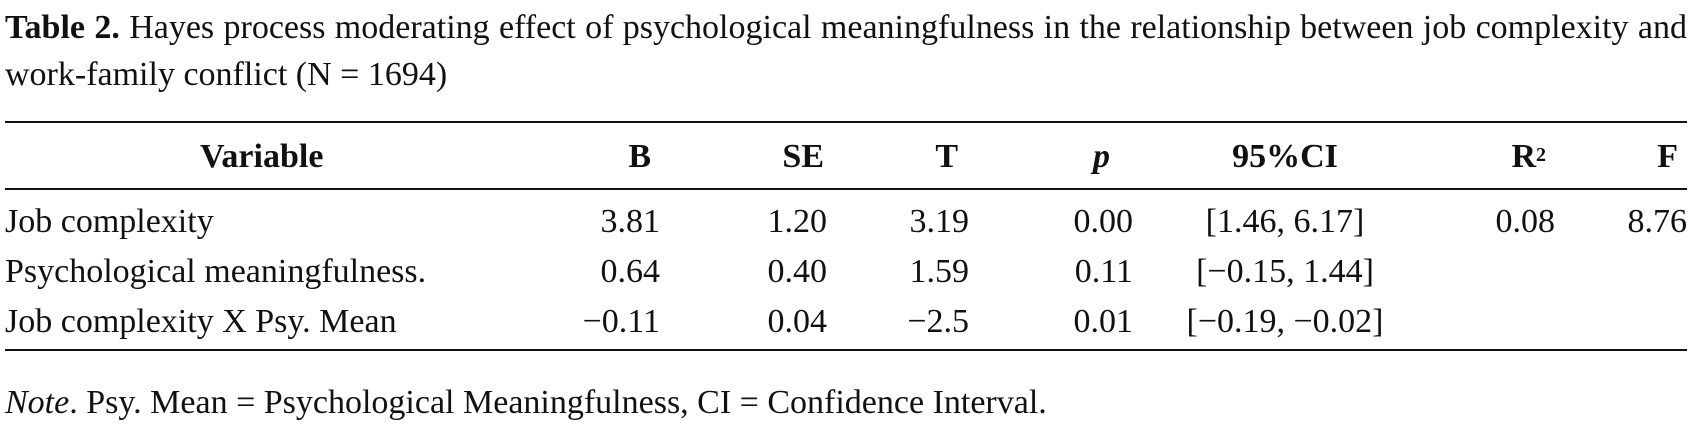 The width and height of the screenshot is (1692, 427). Describe the element at coordinates (803, 156) in the screenshot. I see `header-se: SE` at that location.